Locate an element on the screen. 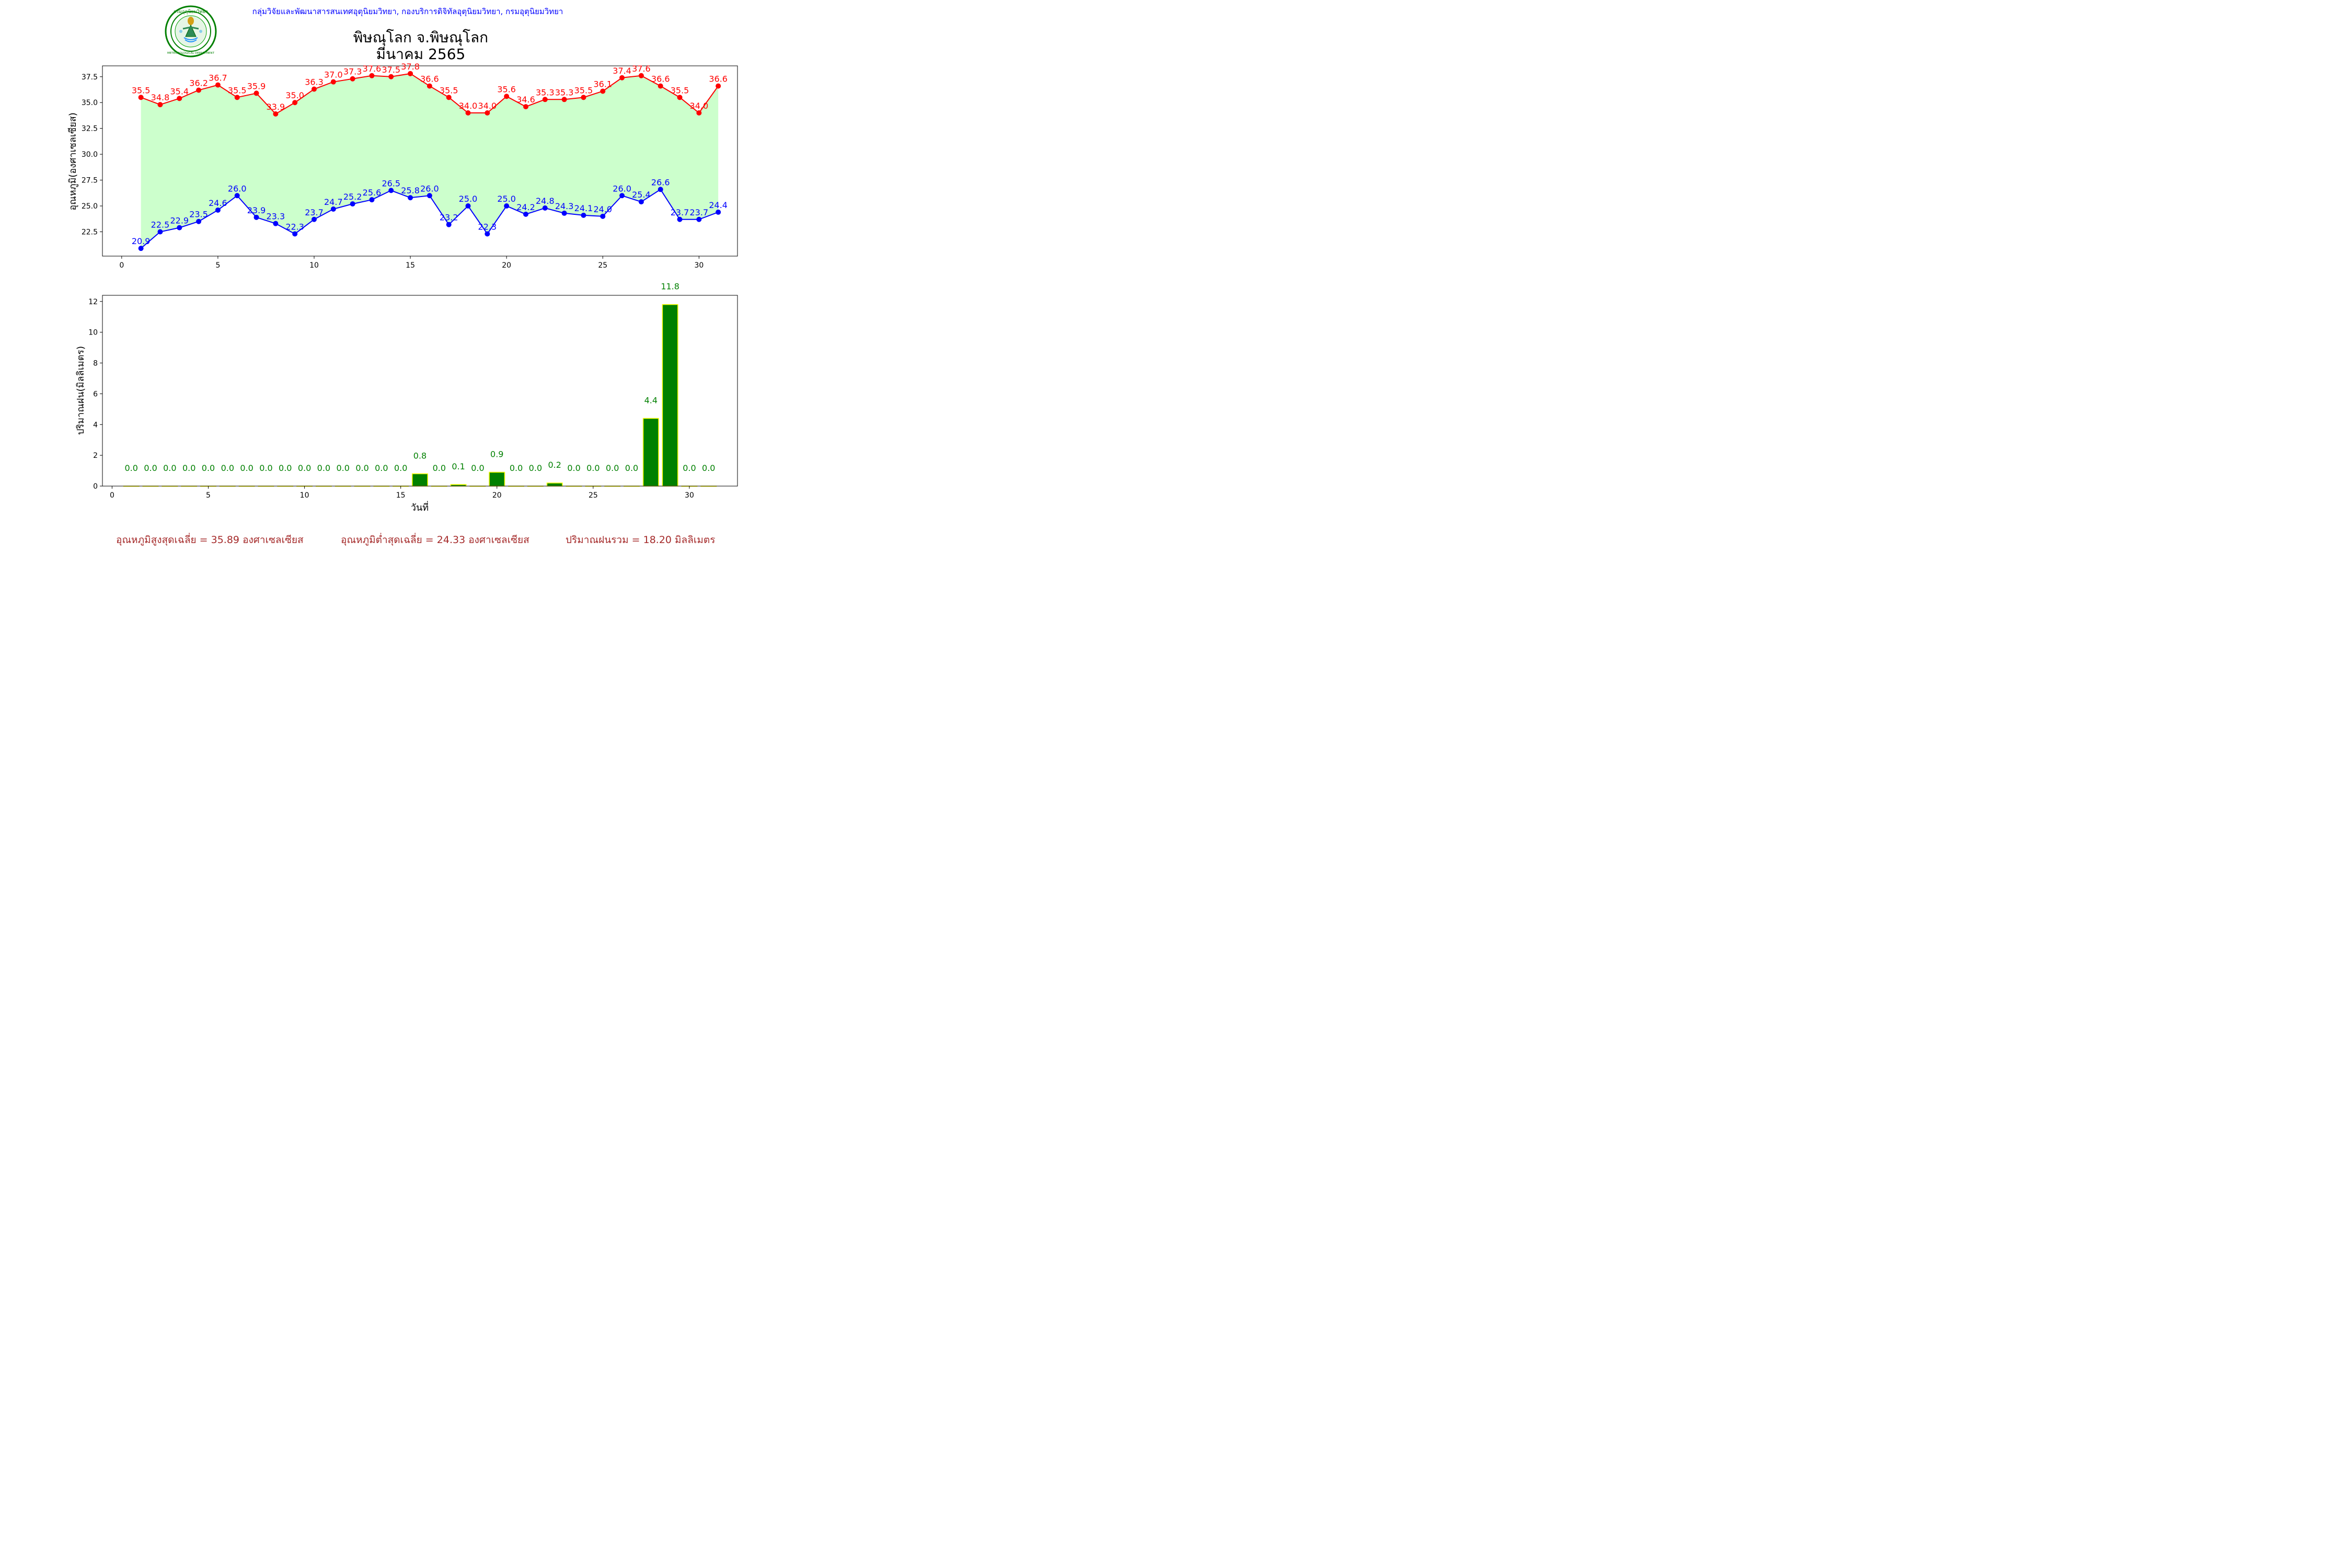 The width and height of the screenshot is (2352, 1568). data-label-min: 24.2 is located at coordinates (525, 207).